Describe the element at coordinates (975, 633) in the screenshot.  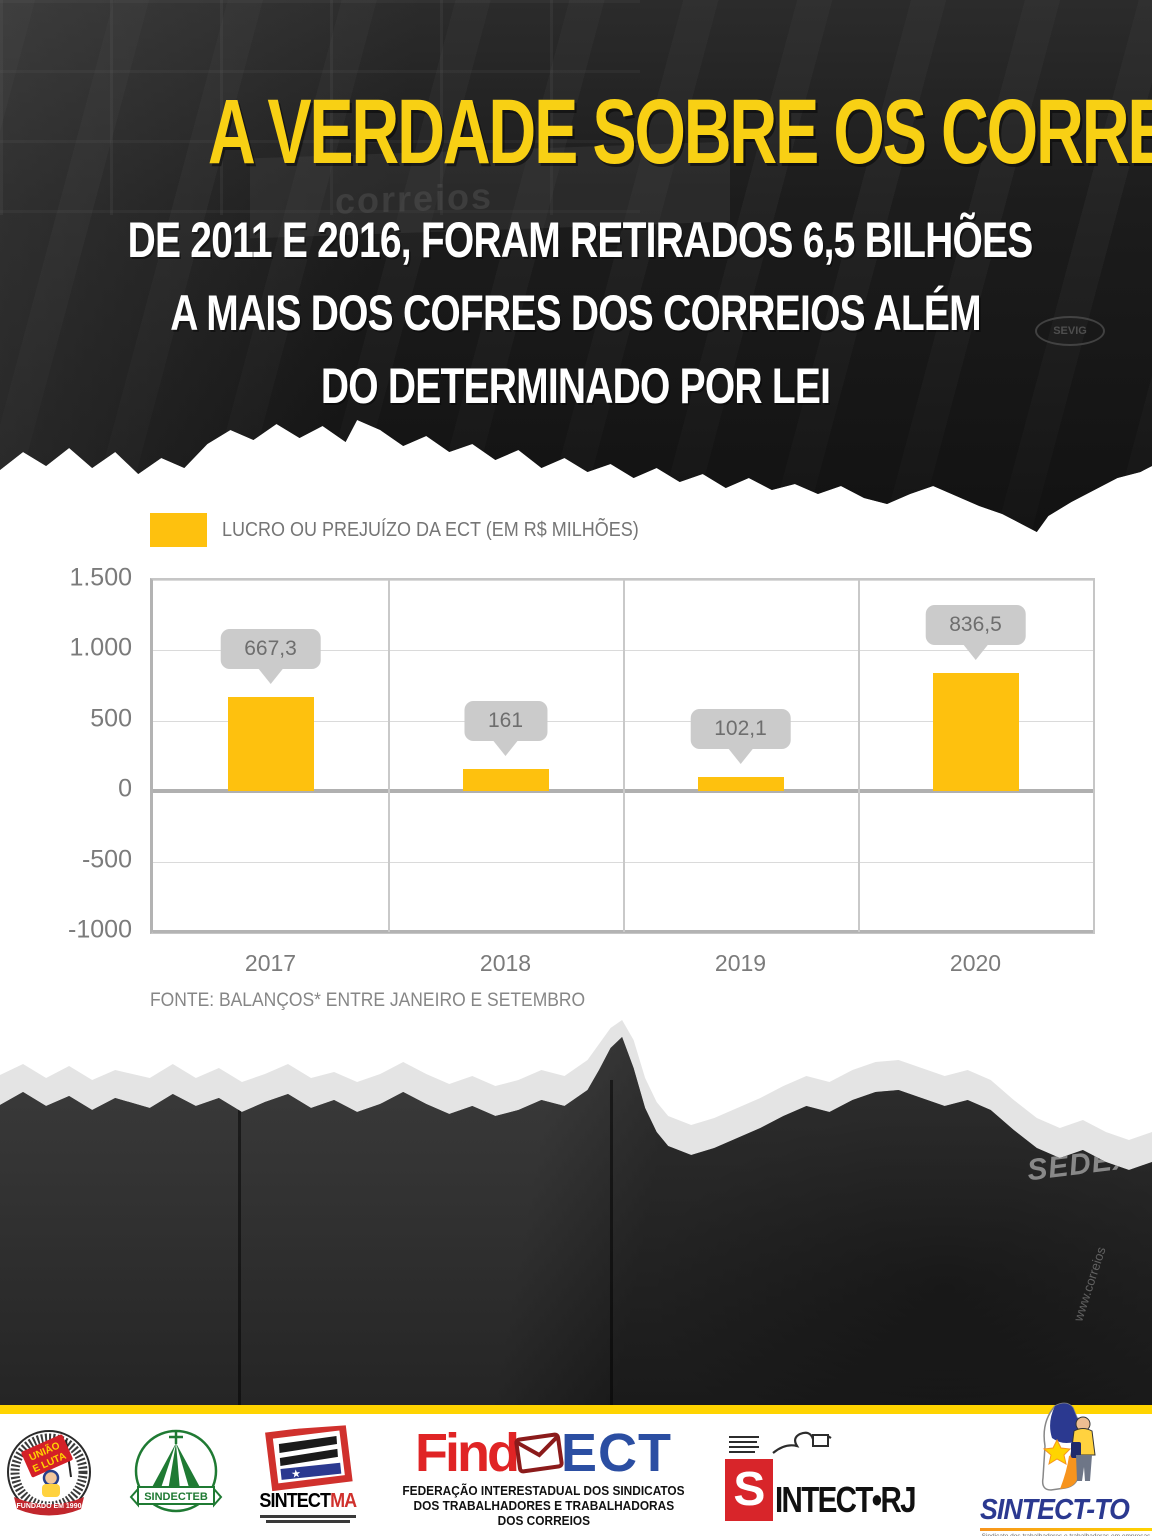
I see `value-callout-2020: 836,5` at that location.